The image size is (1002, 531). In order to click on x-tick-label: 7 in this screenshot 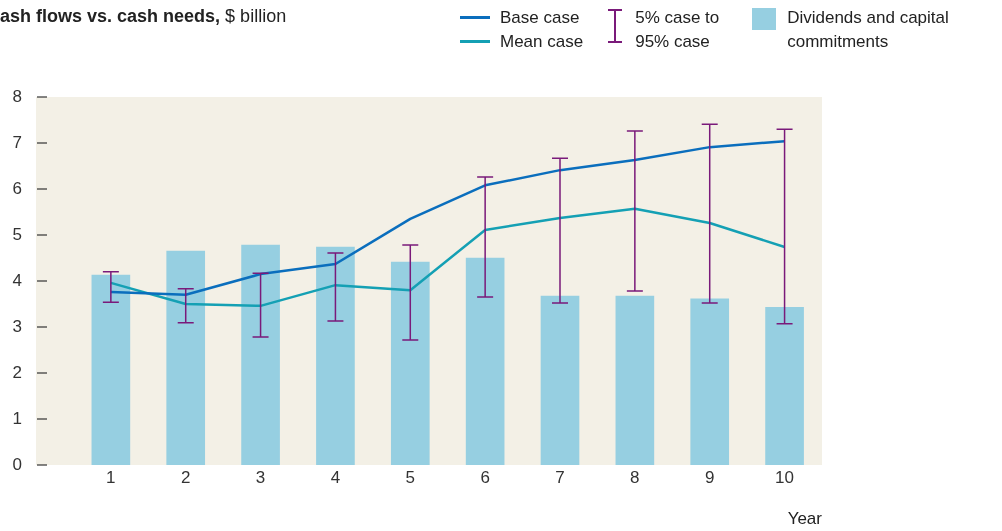, I will do `click(560, 477)`.